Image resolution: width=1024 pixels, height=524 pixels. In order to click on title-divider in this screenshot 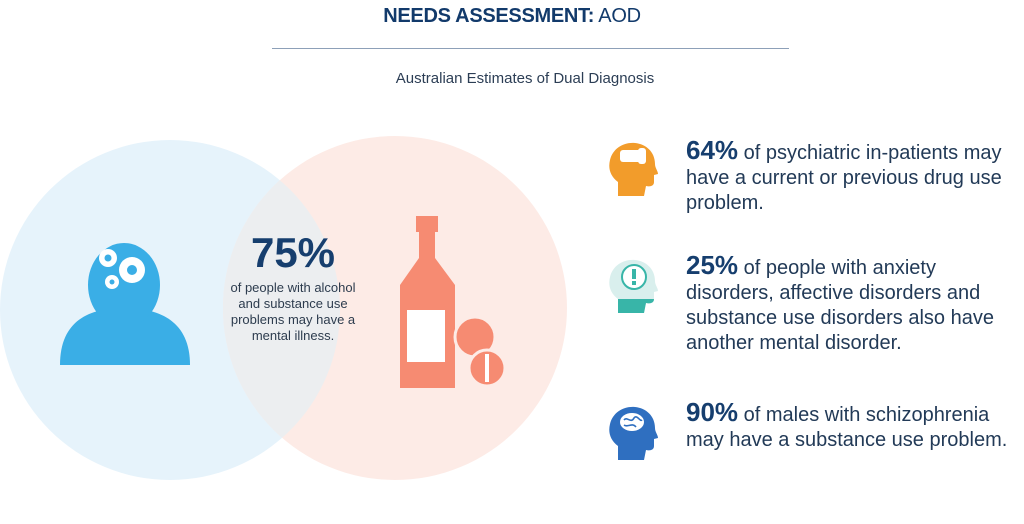, I will do `click(530, 48)`.